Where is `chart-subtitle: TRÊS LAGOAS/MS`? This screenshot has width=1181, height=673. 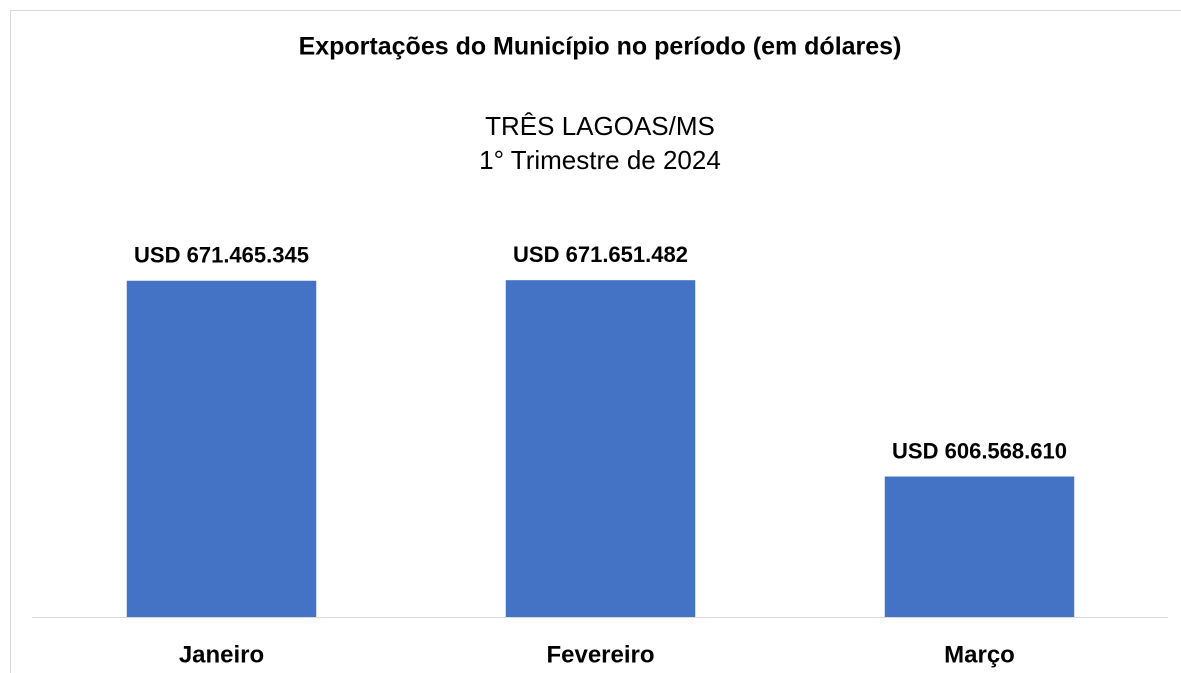 chart-subtitle: TRÊS LAGOAS/MS is located at coordinates (600, 126).